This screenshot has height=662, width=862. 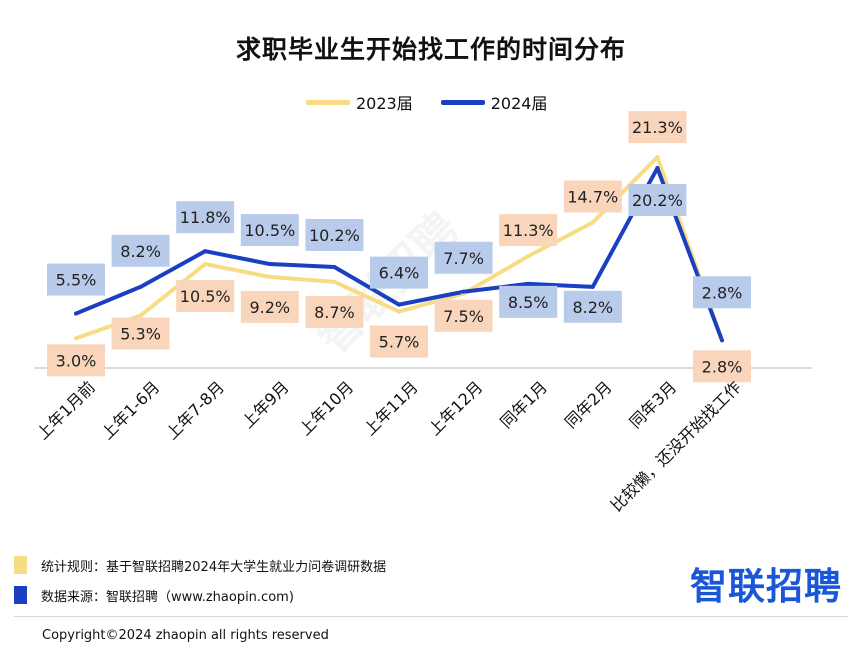 I want to click on data-label-2023届-5: 5.7%, so click(x=399, y=341).